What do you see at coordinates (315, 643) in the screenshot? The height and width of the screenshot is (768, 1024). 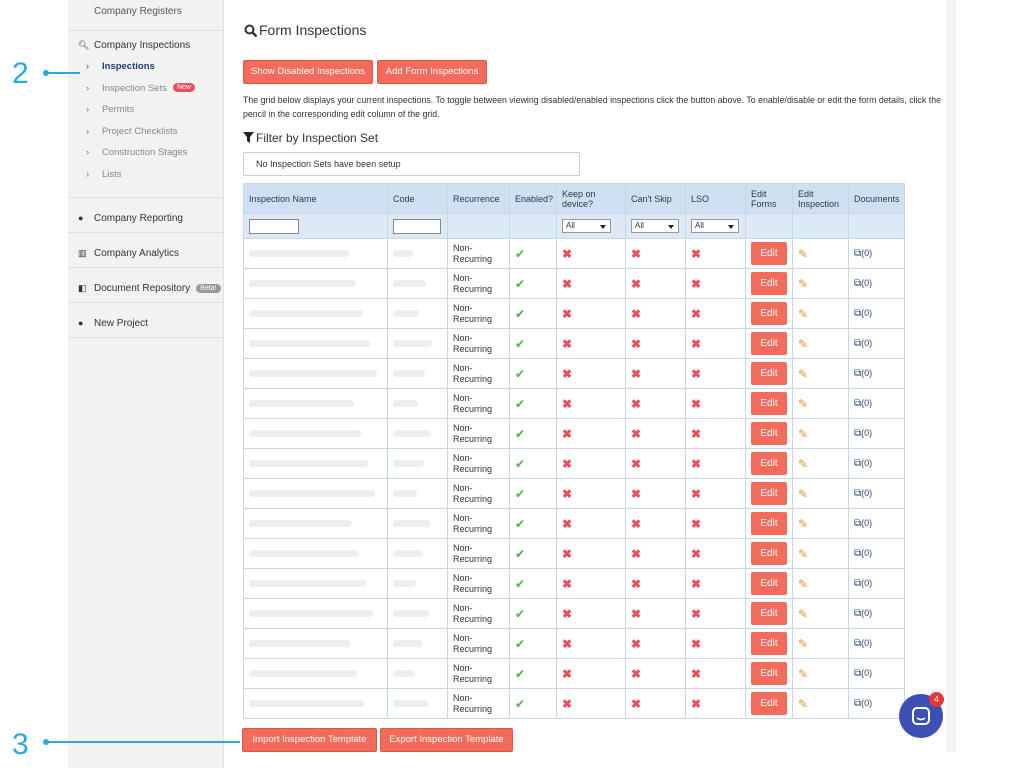 I see `name-cell` at bounding box center [315, 643].